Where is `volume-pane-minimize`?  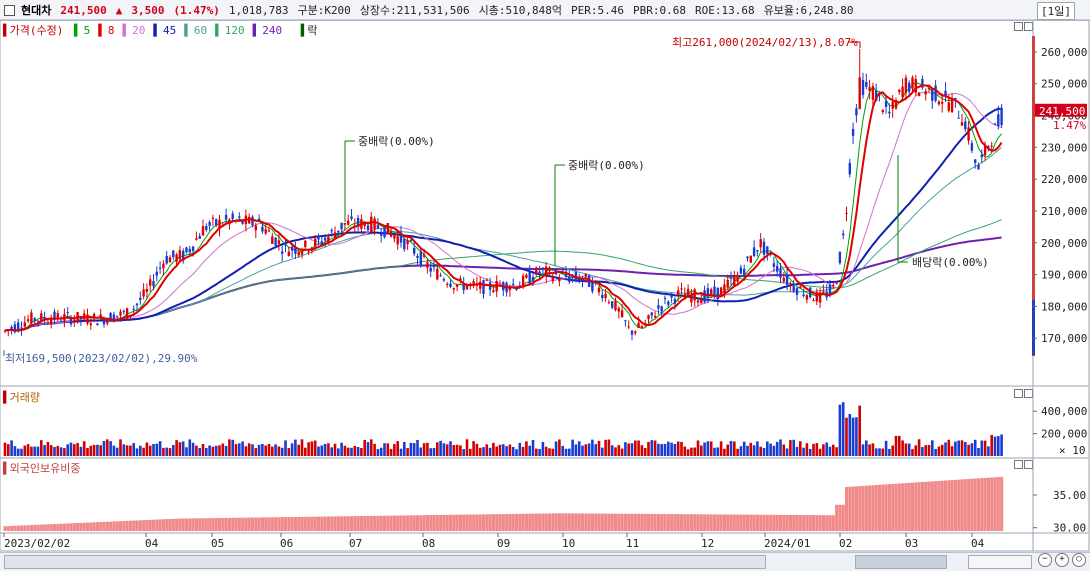
volume-pane-minimize is located at coordinates (1018, 393).